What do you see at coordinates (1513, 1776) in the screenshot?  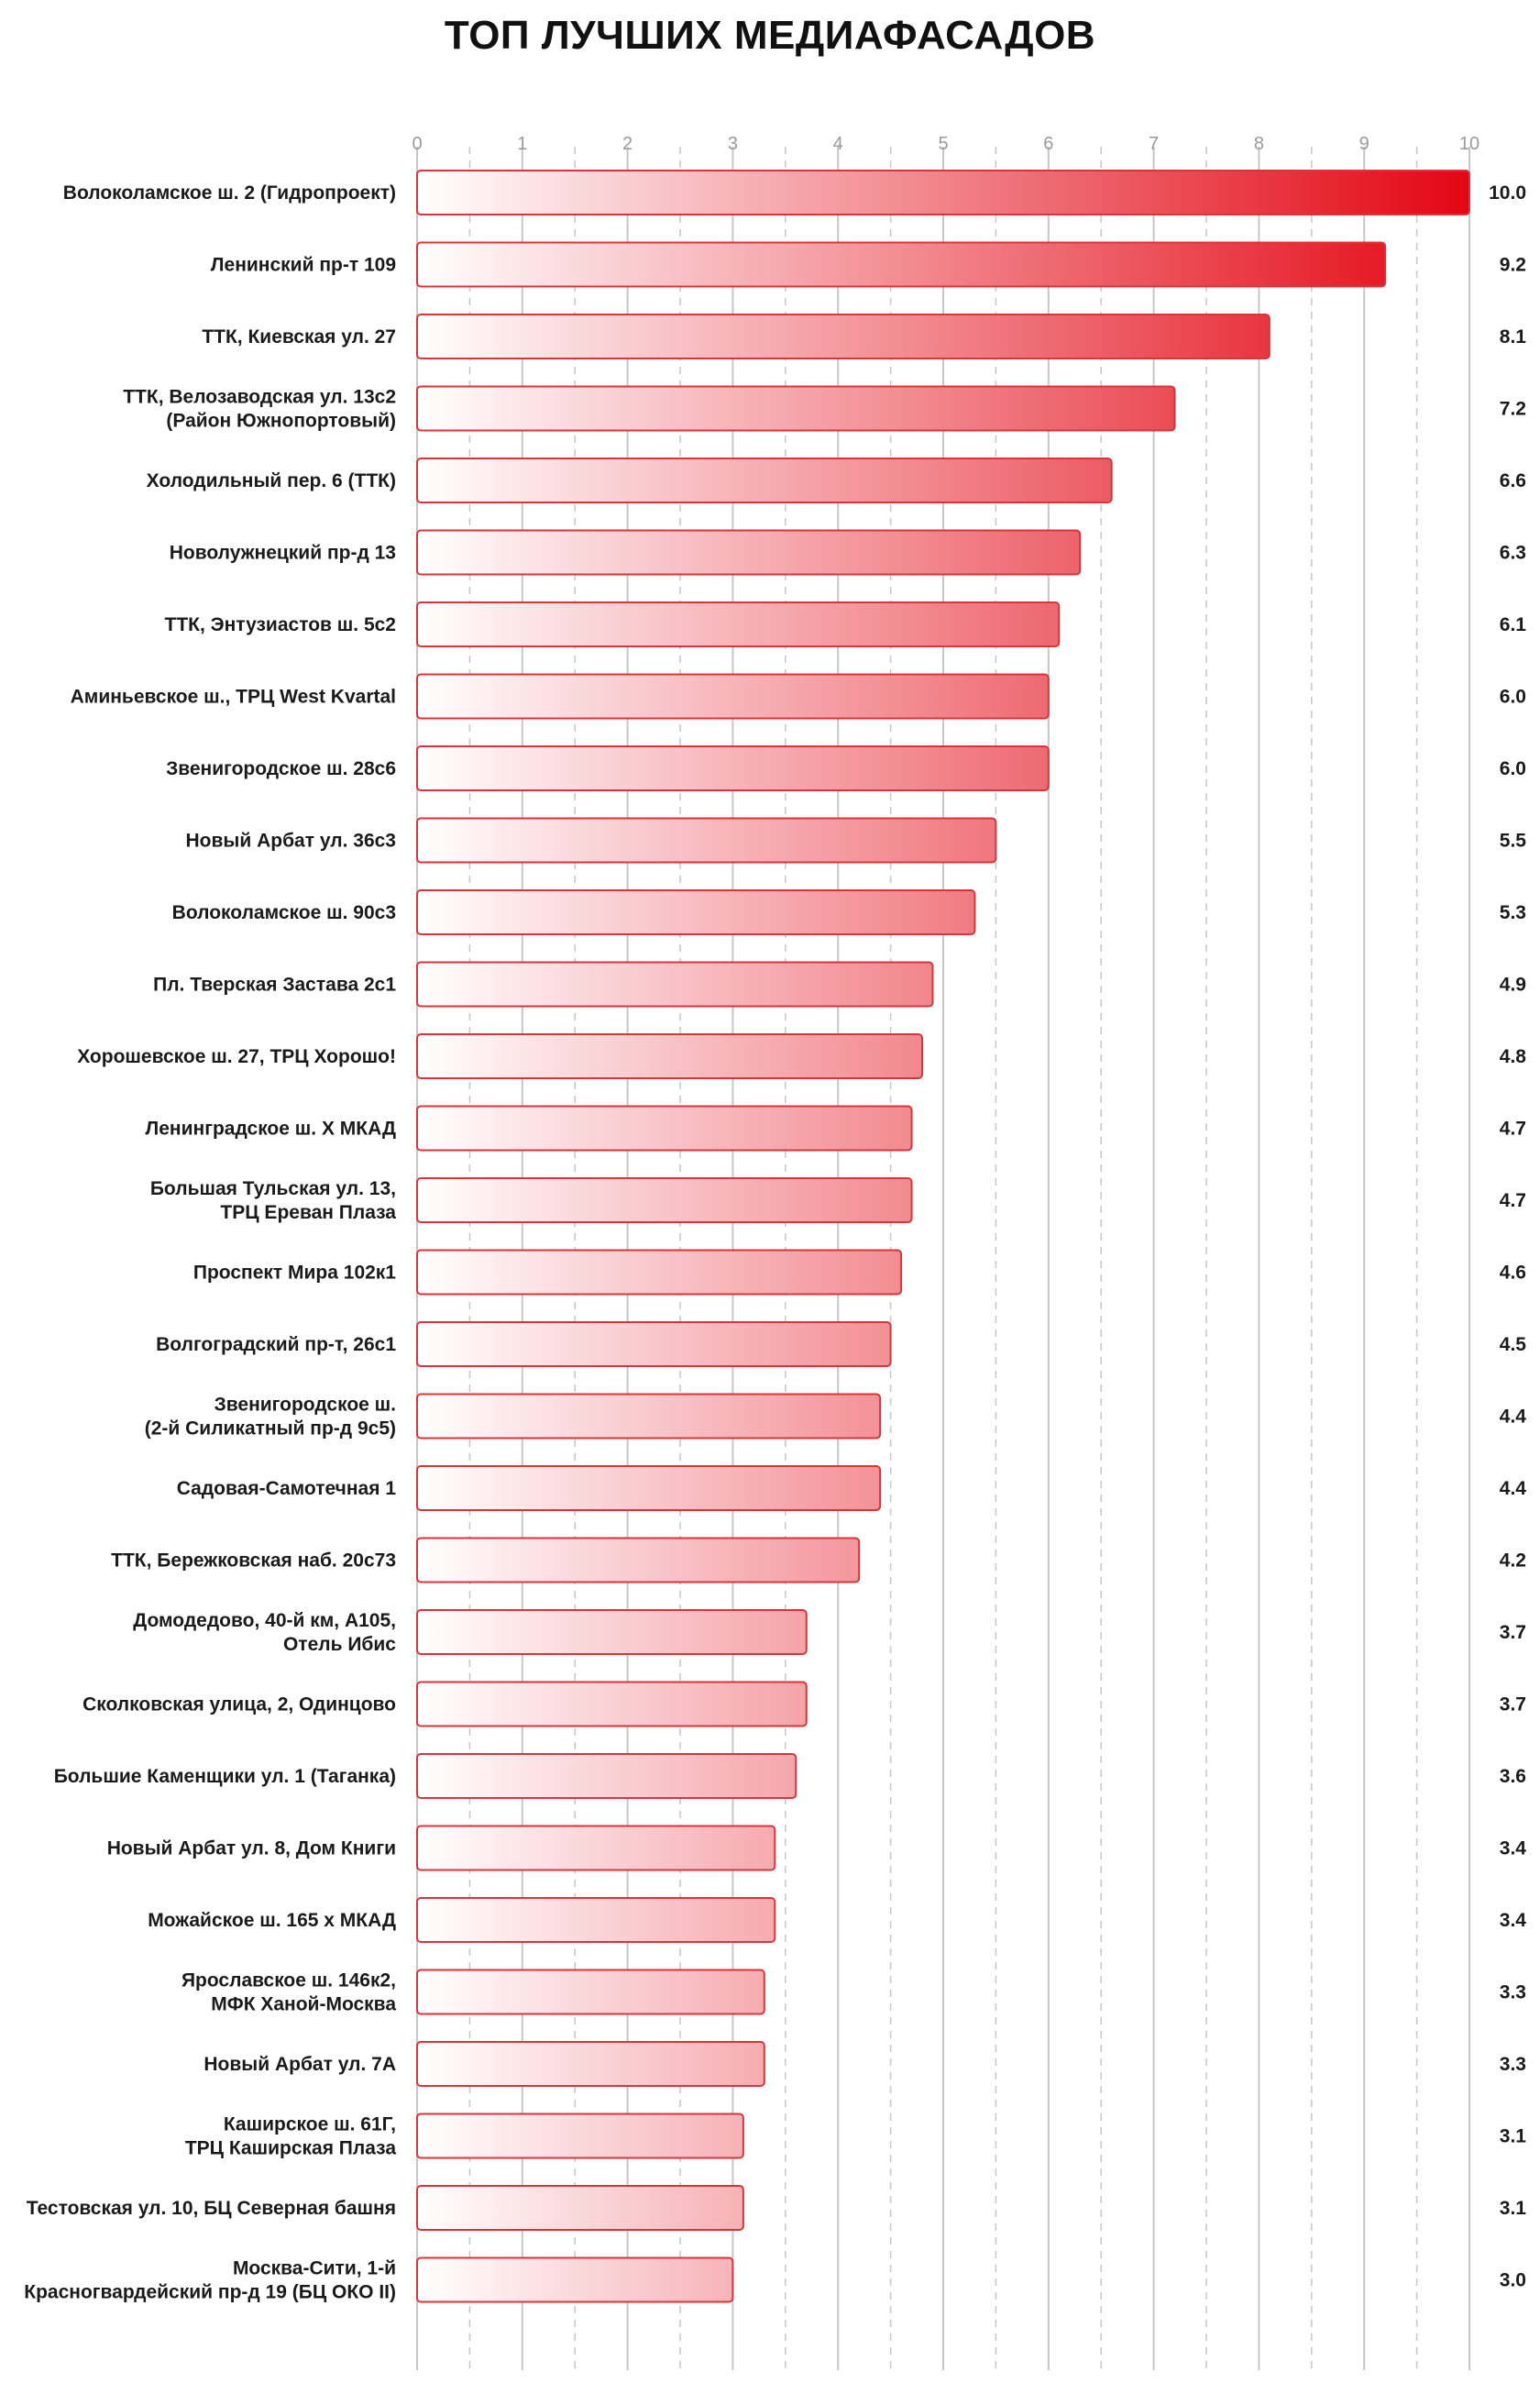 I see `value-label: 3.6` at bounding box center [1513, 1776].